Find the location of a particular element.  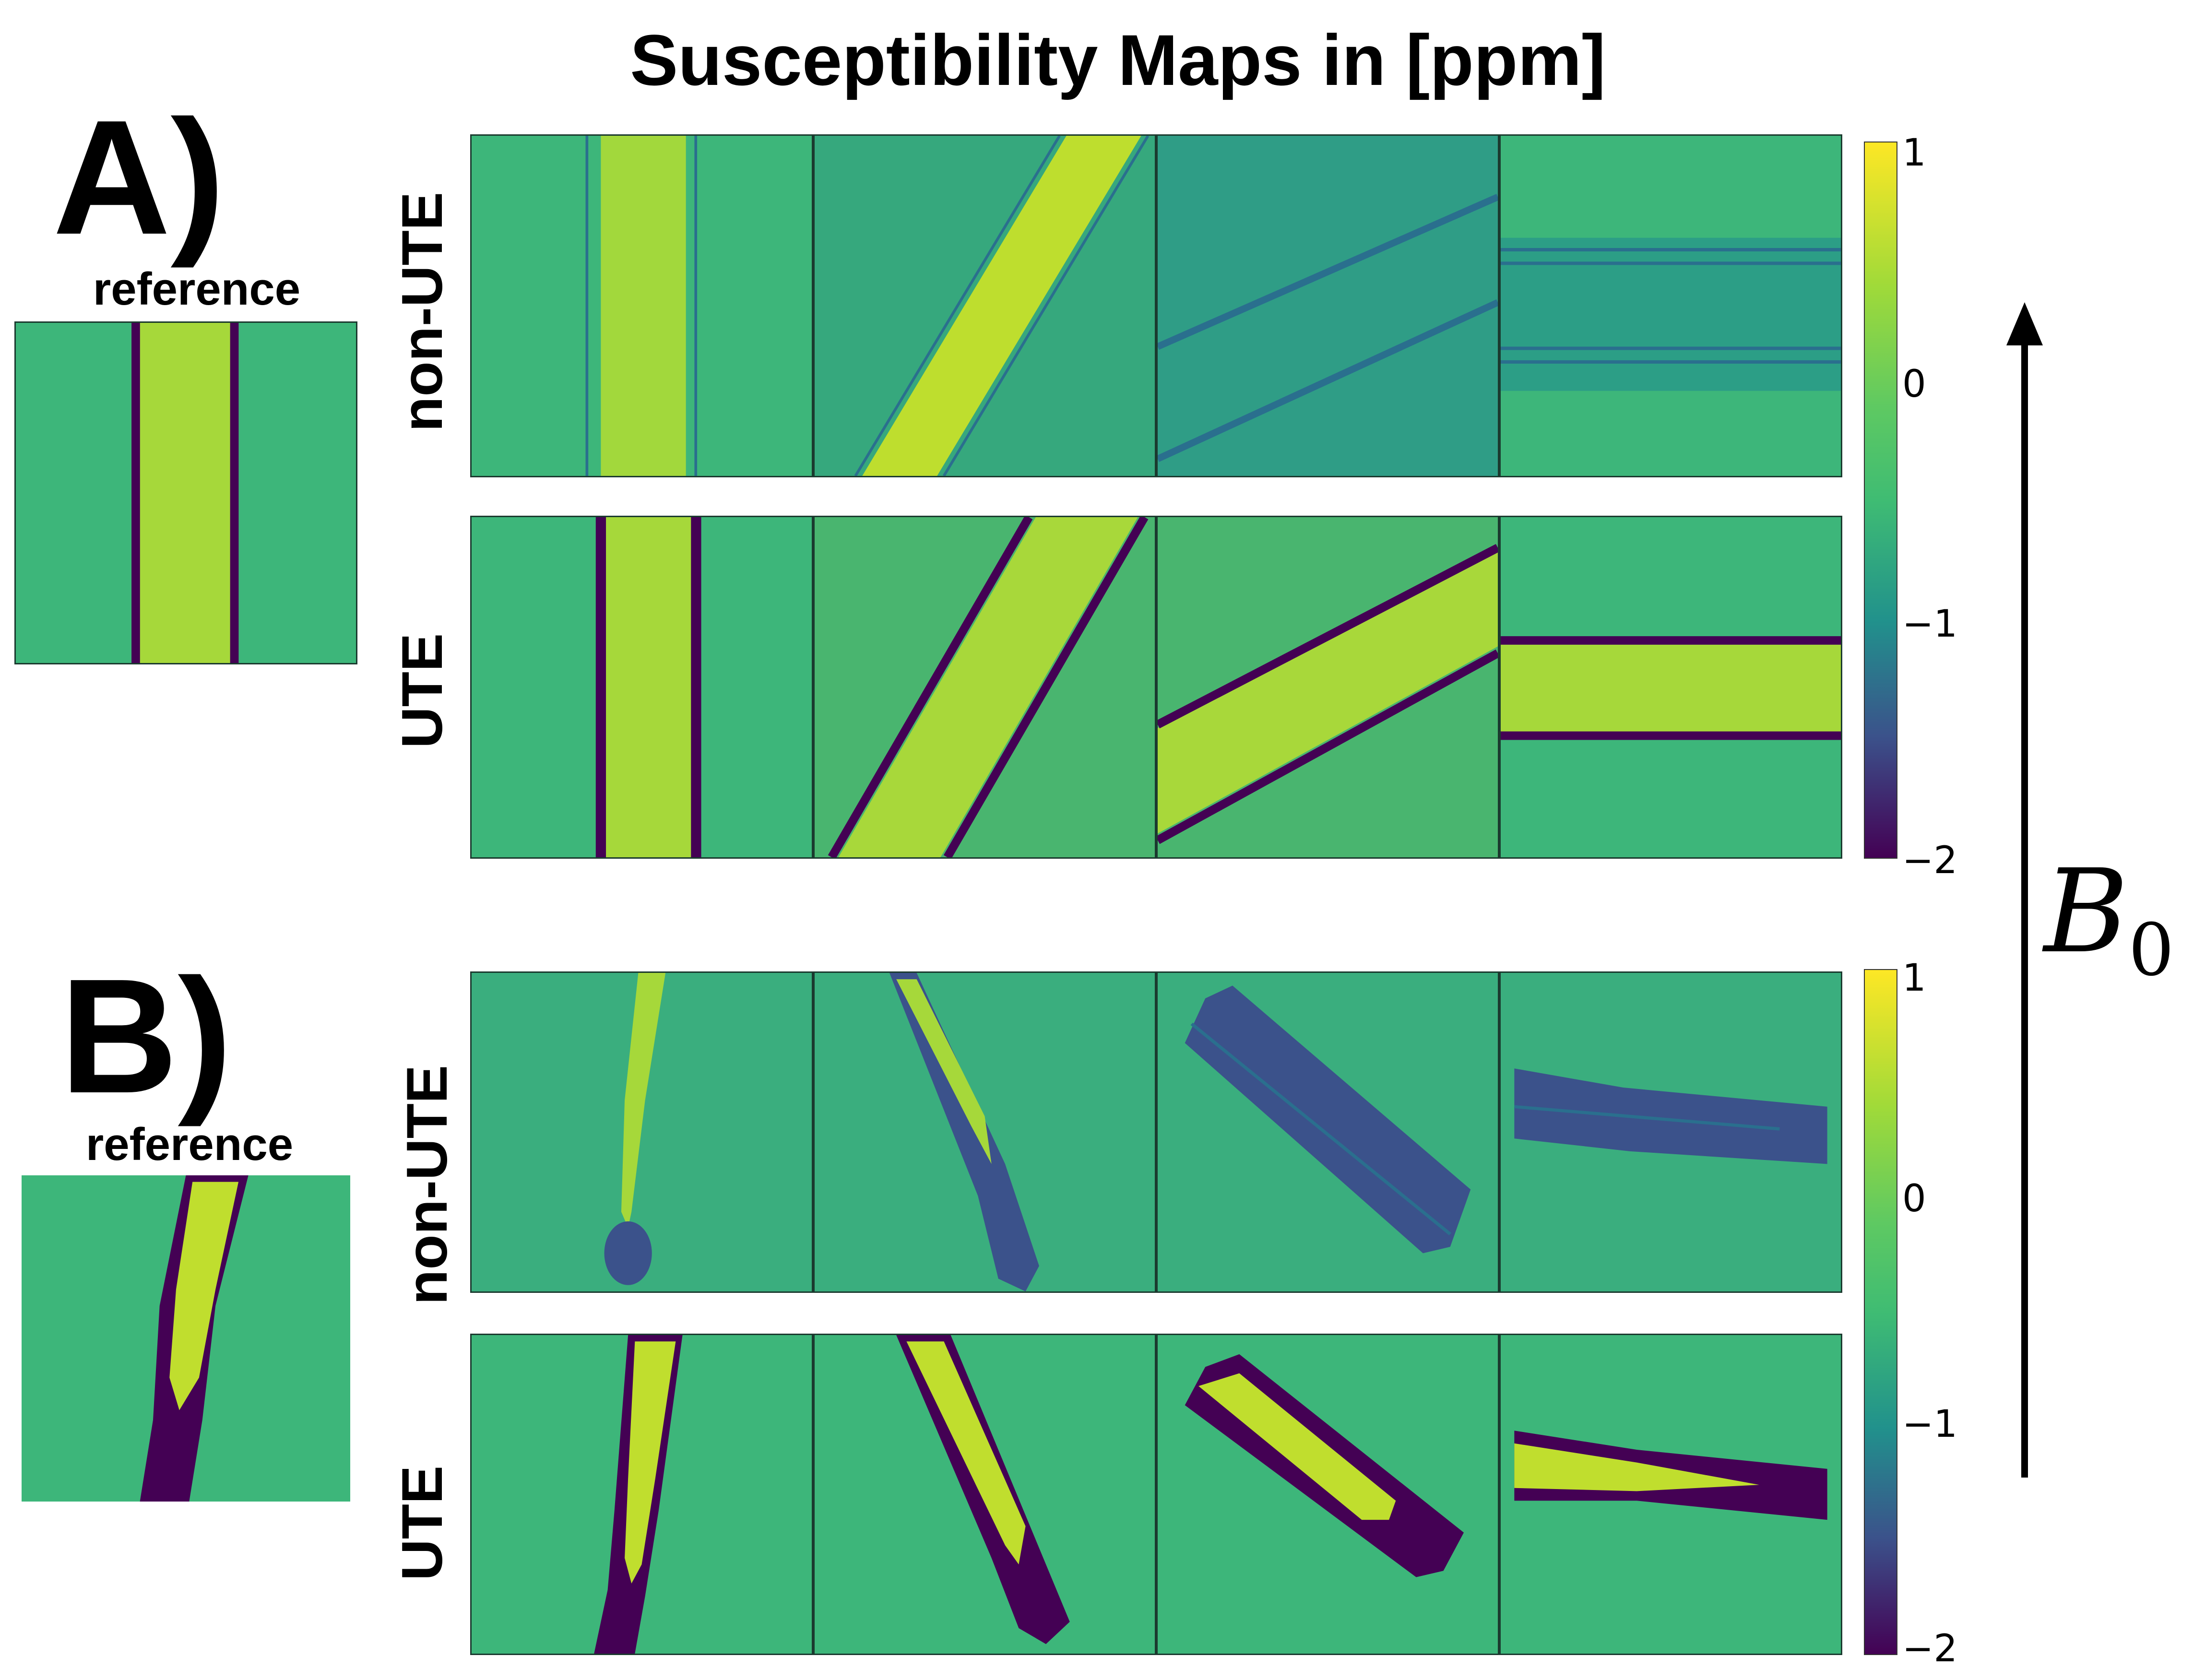

panel-b-colorbar-tick-minus-1: −1 is located at coordinates (1930, 1424).